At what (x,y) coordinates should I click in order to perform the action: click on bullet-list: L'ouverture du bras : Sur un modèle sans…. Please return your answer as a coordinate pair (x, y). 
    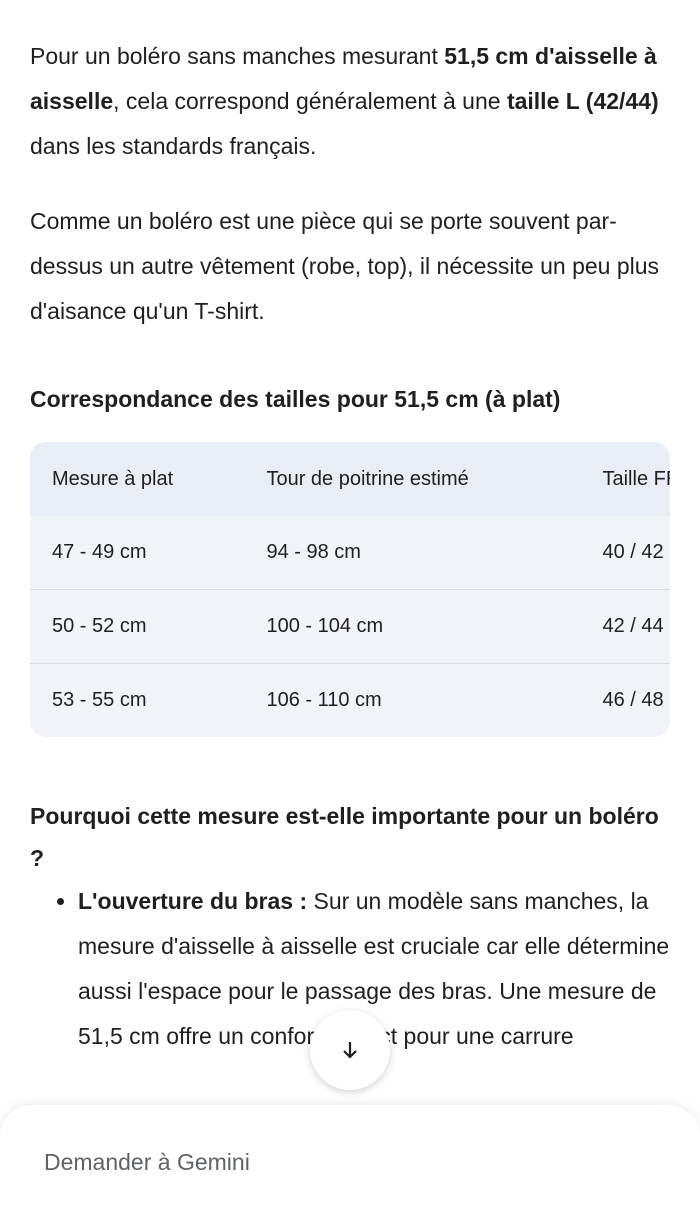
    Looking at the image, I should click on (350, 969).